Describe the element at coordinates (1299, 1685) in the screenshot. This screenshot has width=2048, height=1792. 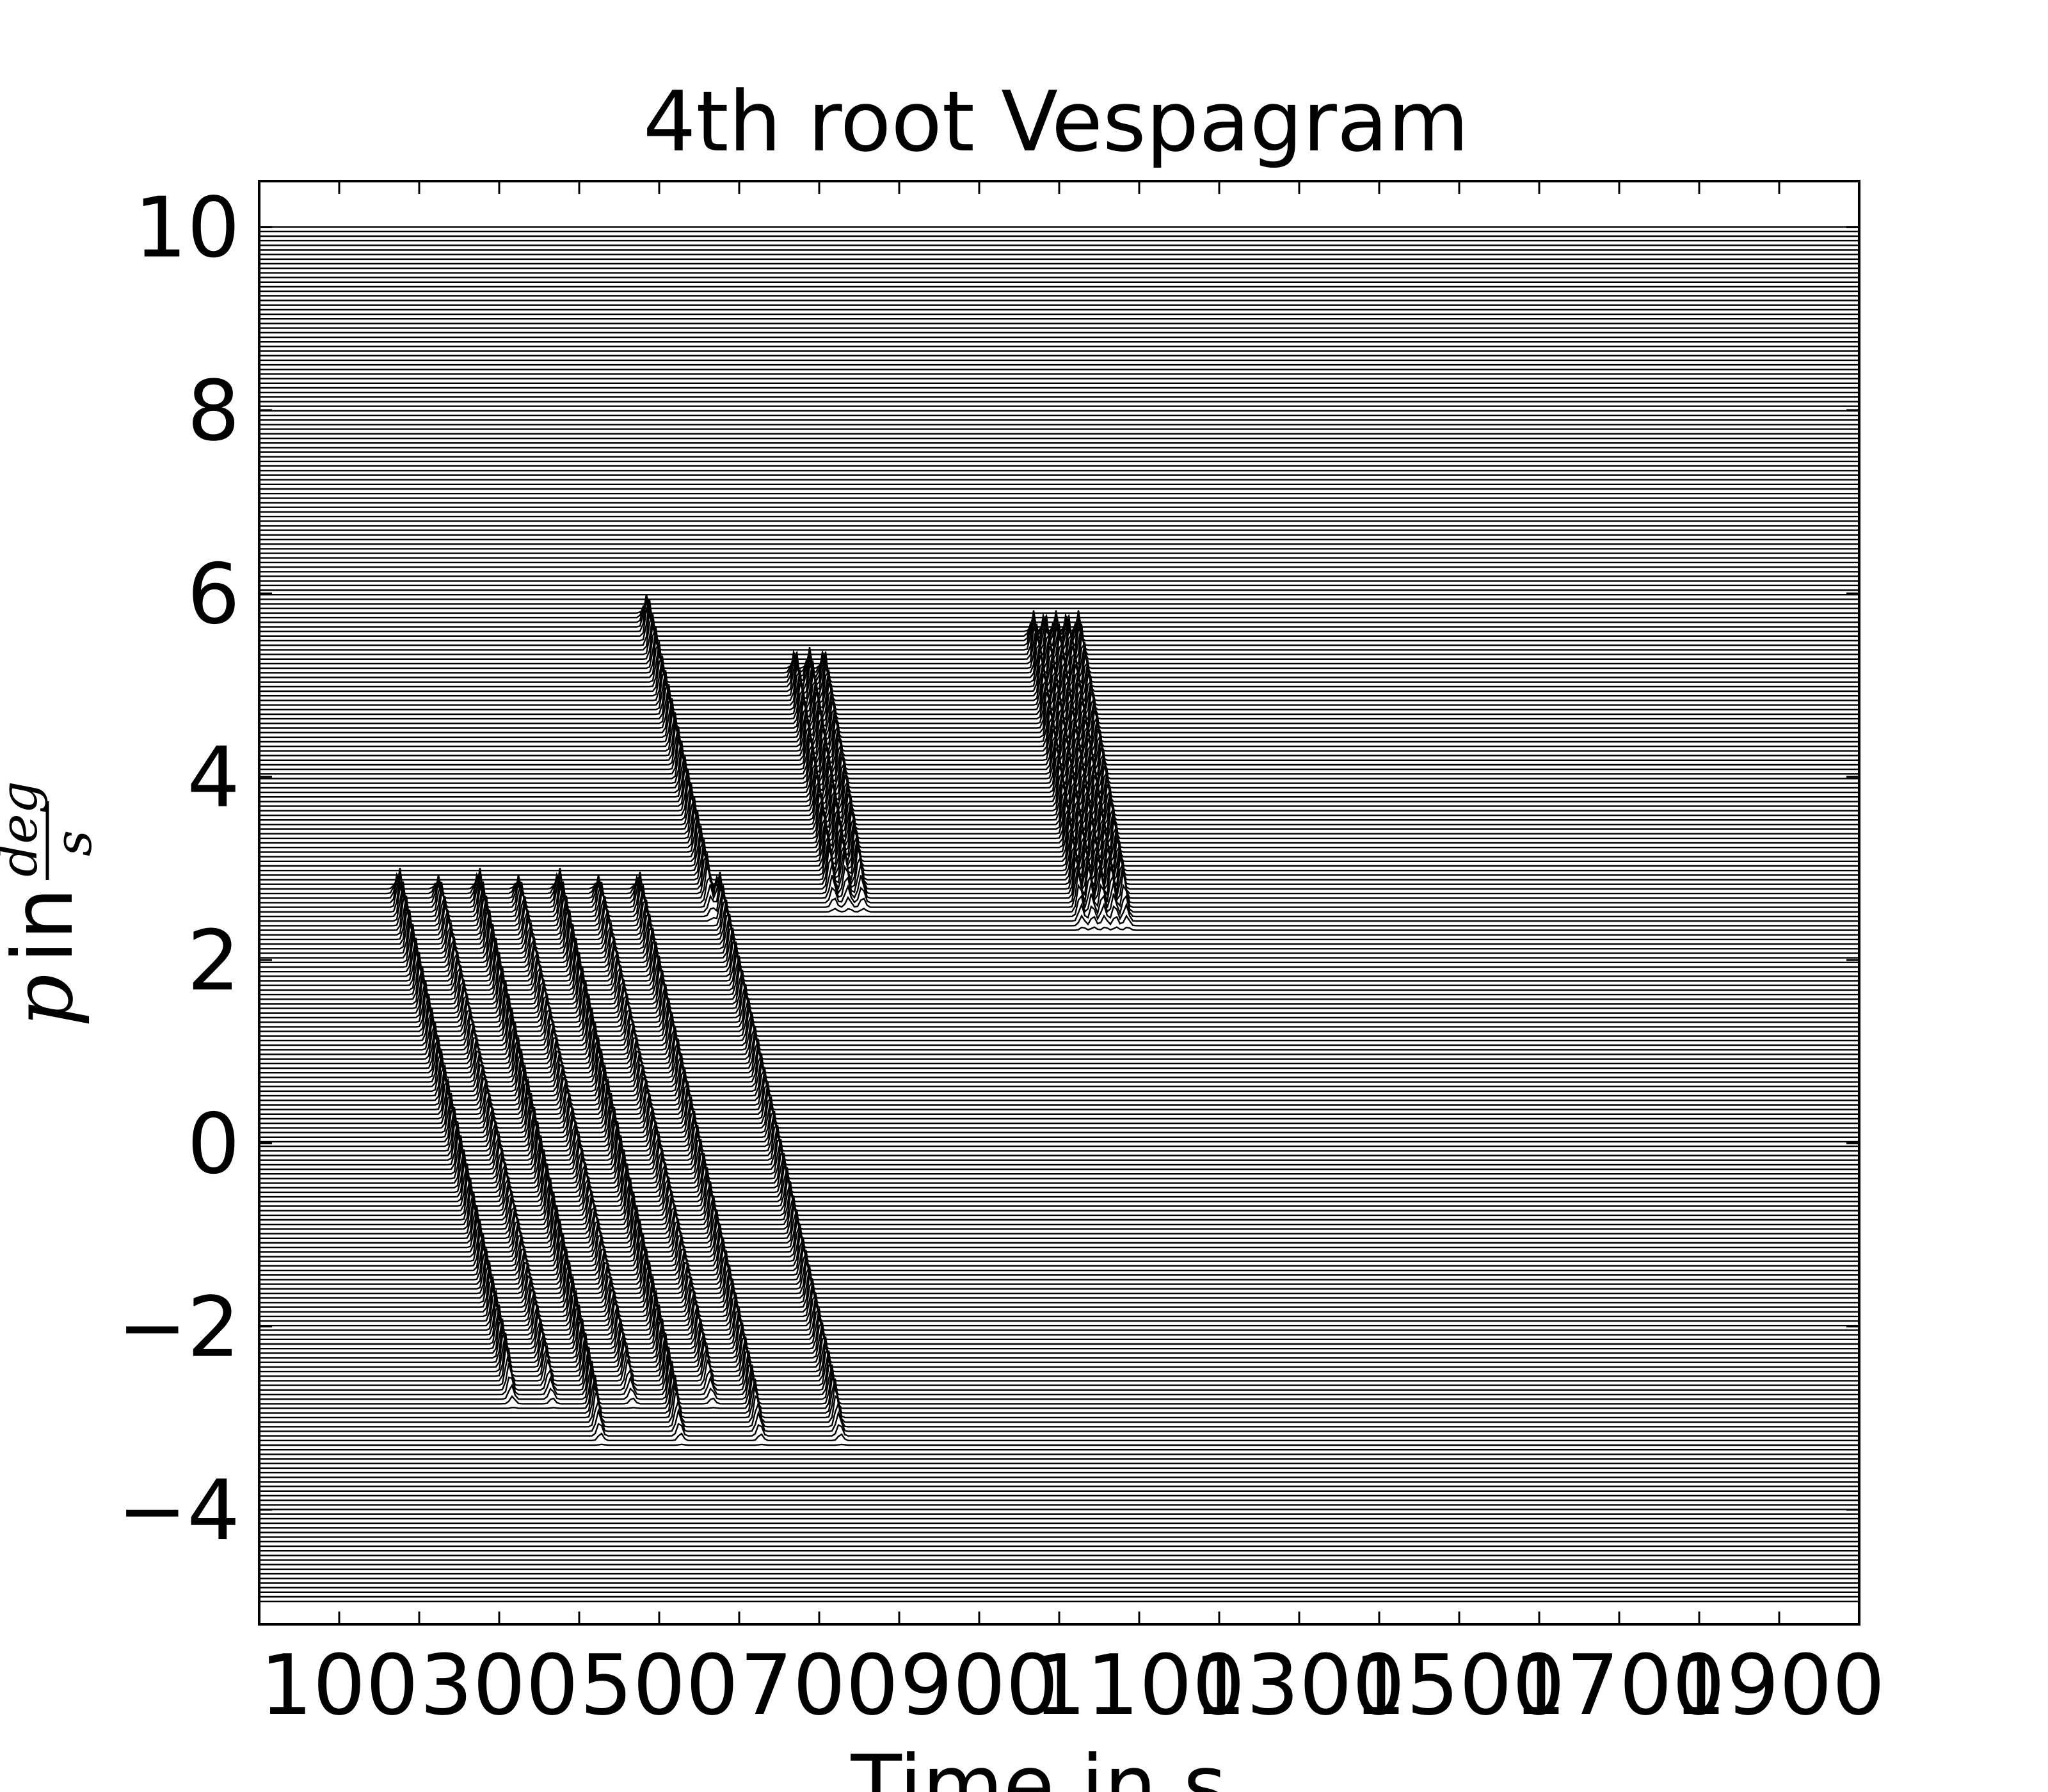
I see `x-tick-label: 1300` at that location.